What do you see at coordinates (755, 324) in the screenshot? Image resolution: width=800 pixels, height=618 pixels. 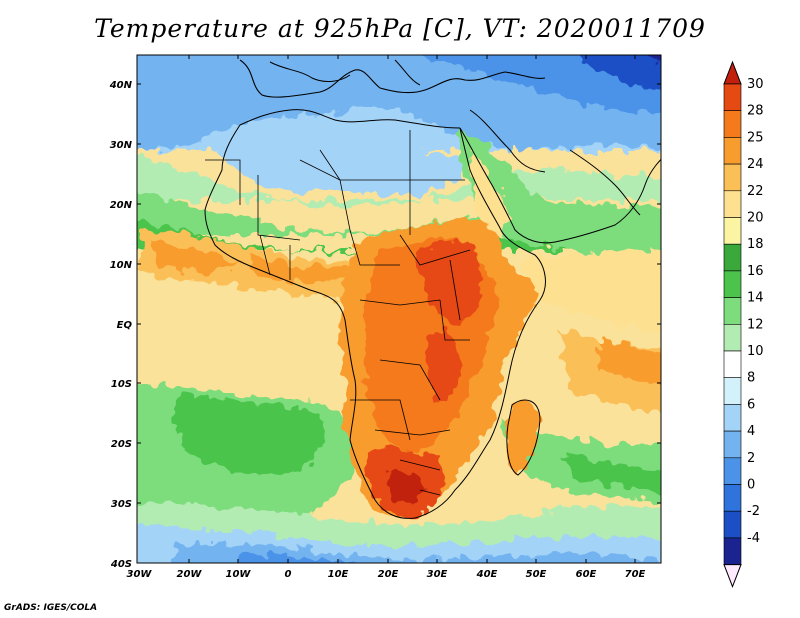 I see `colorbar-label: 12` at bounding box center [755, 324].